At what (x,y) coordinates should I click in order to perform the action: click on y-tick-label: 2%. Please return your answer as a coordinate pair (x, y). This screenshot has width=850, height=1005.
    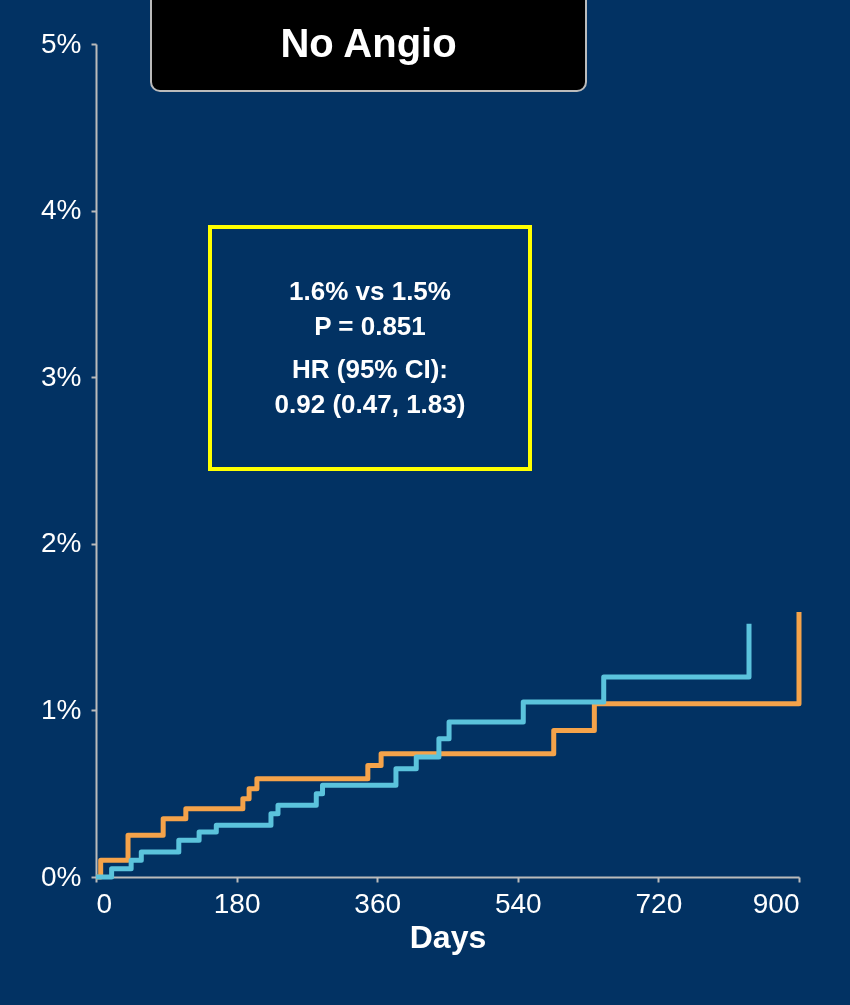
    Looking at the image, I should click on (61, 543).